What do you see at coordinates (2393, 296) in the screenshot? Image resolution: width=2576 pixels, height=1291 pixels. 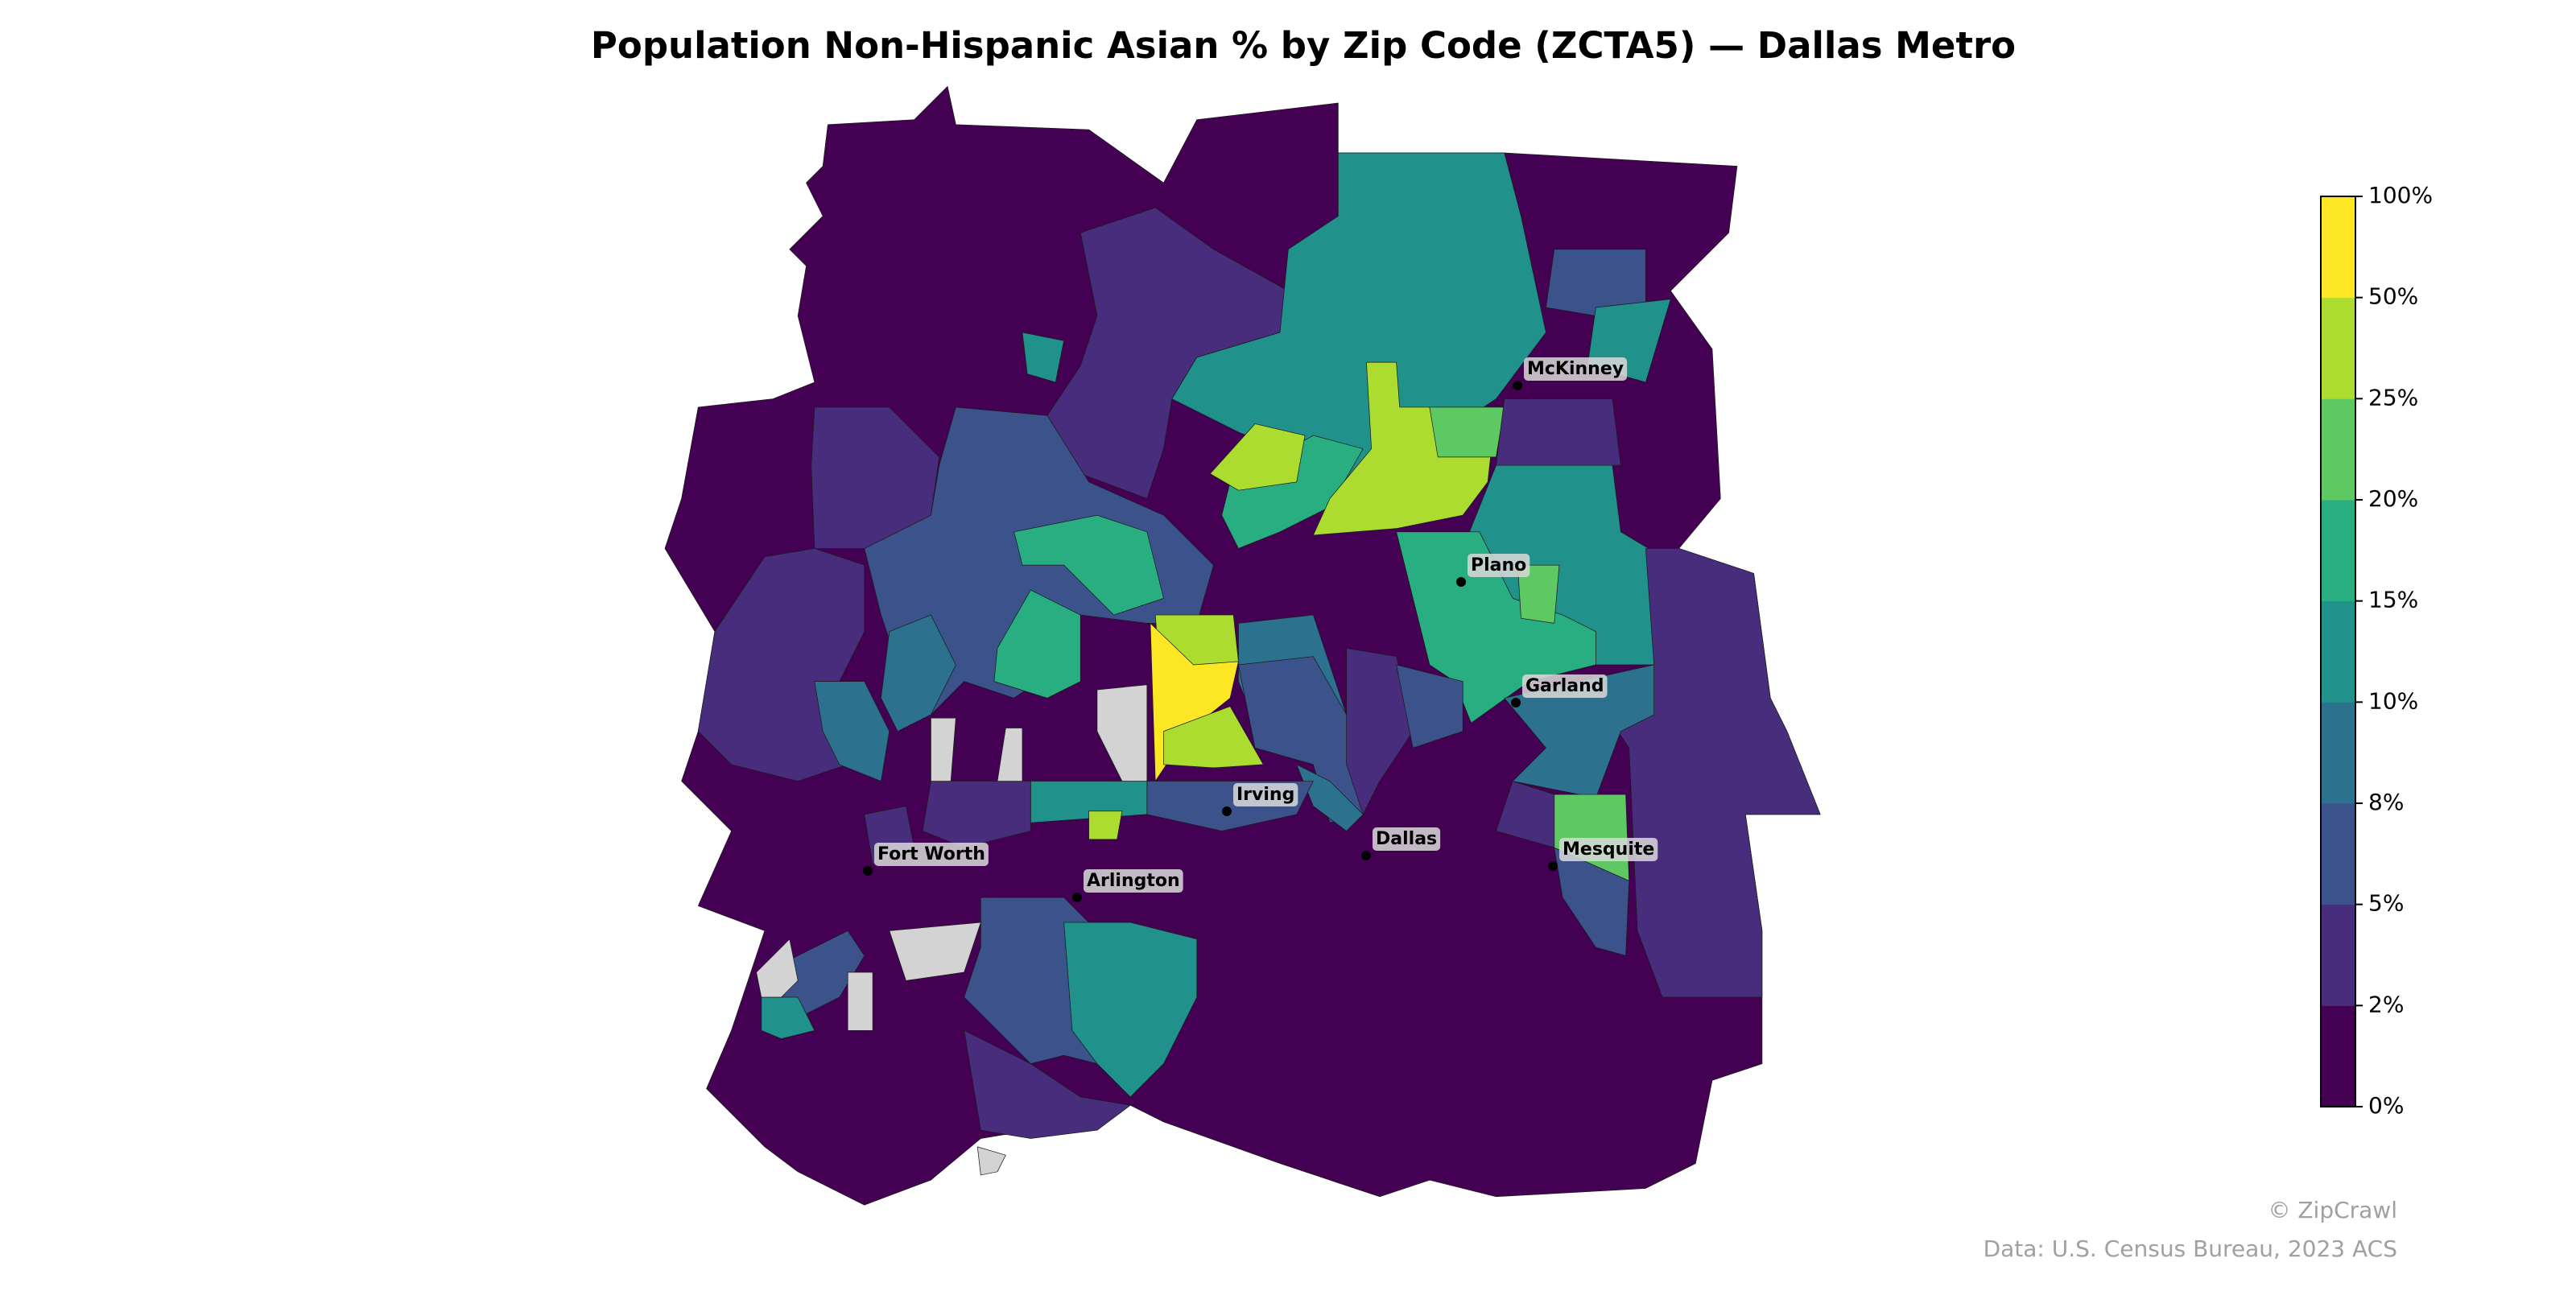 I see `colorbar-tick-label: 50%` at bounding box center [2393, 296].